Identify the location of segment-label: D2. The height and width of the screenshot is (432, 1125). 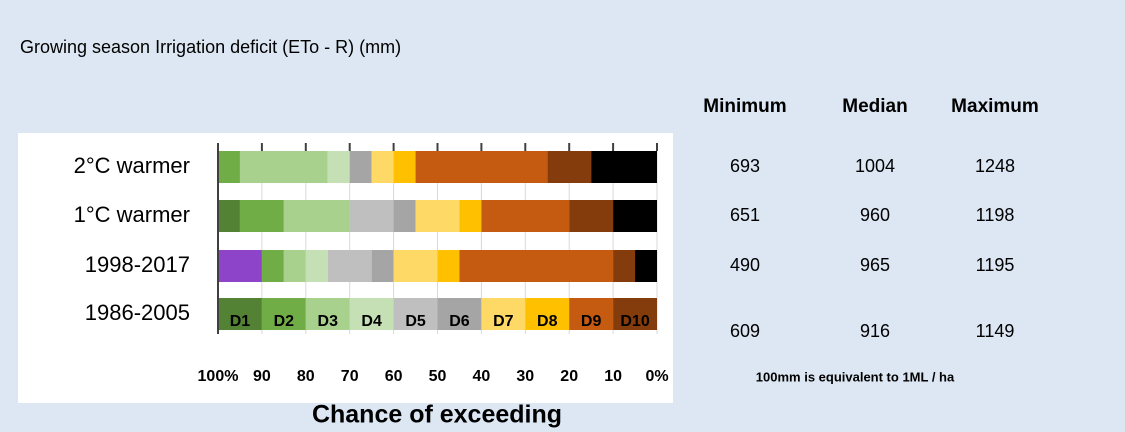
(284, 321).